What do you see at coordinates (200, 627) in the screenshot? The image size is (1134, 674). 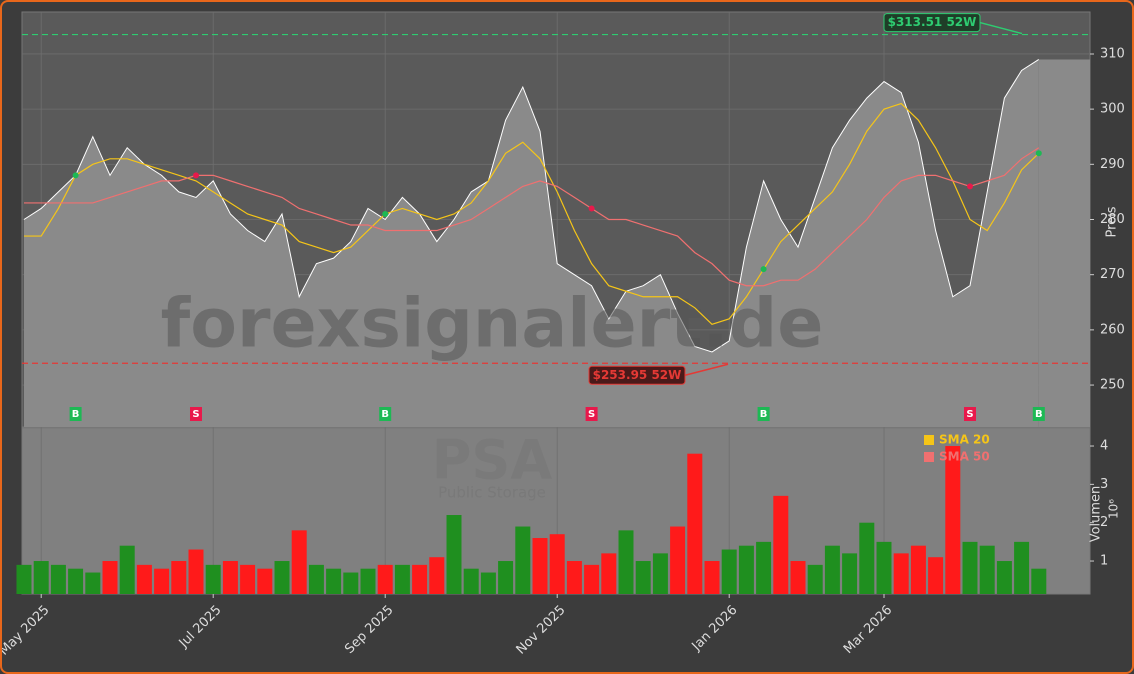 I see `x-tick-label: Jul 2025` at bounding box center [200, 627].